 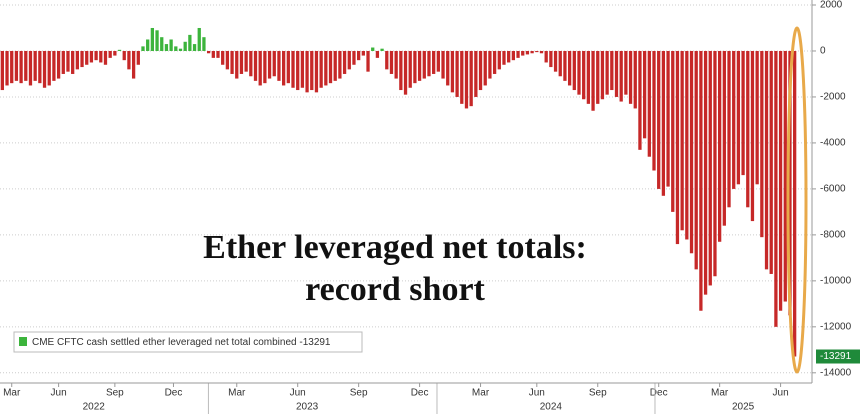 I want to click on highlight-ellipse, so click(x=797, y=200).